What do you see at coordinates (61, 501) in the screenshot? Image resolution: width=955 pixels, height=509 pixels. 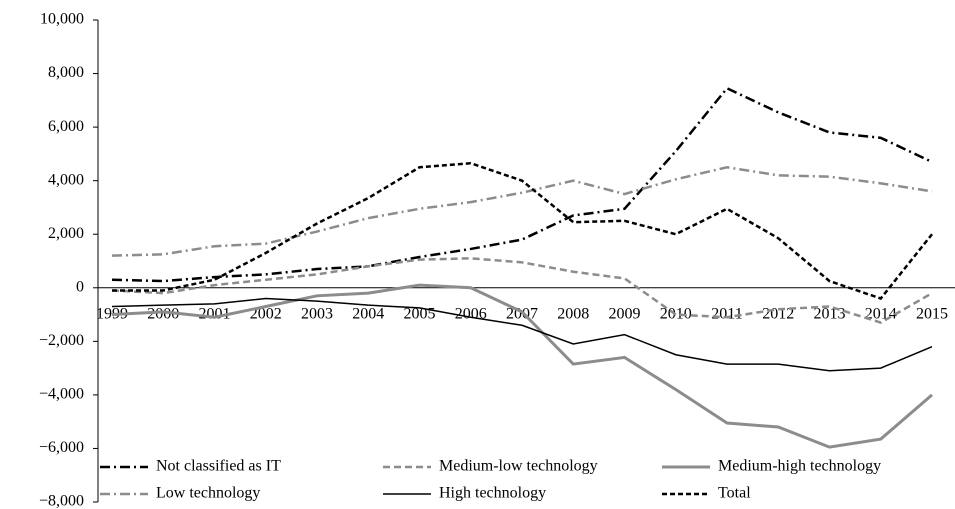 I see `y-tick-label: −8,000` at bounding box center [61, 501].